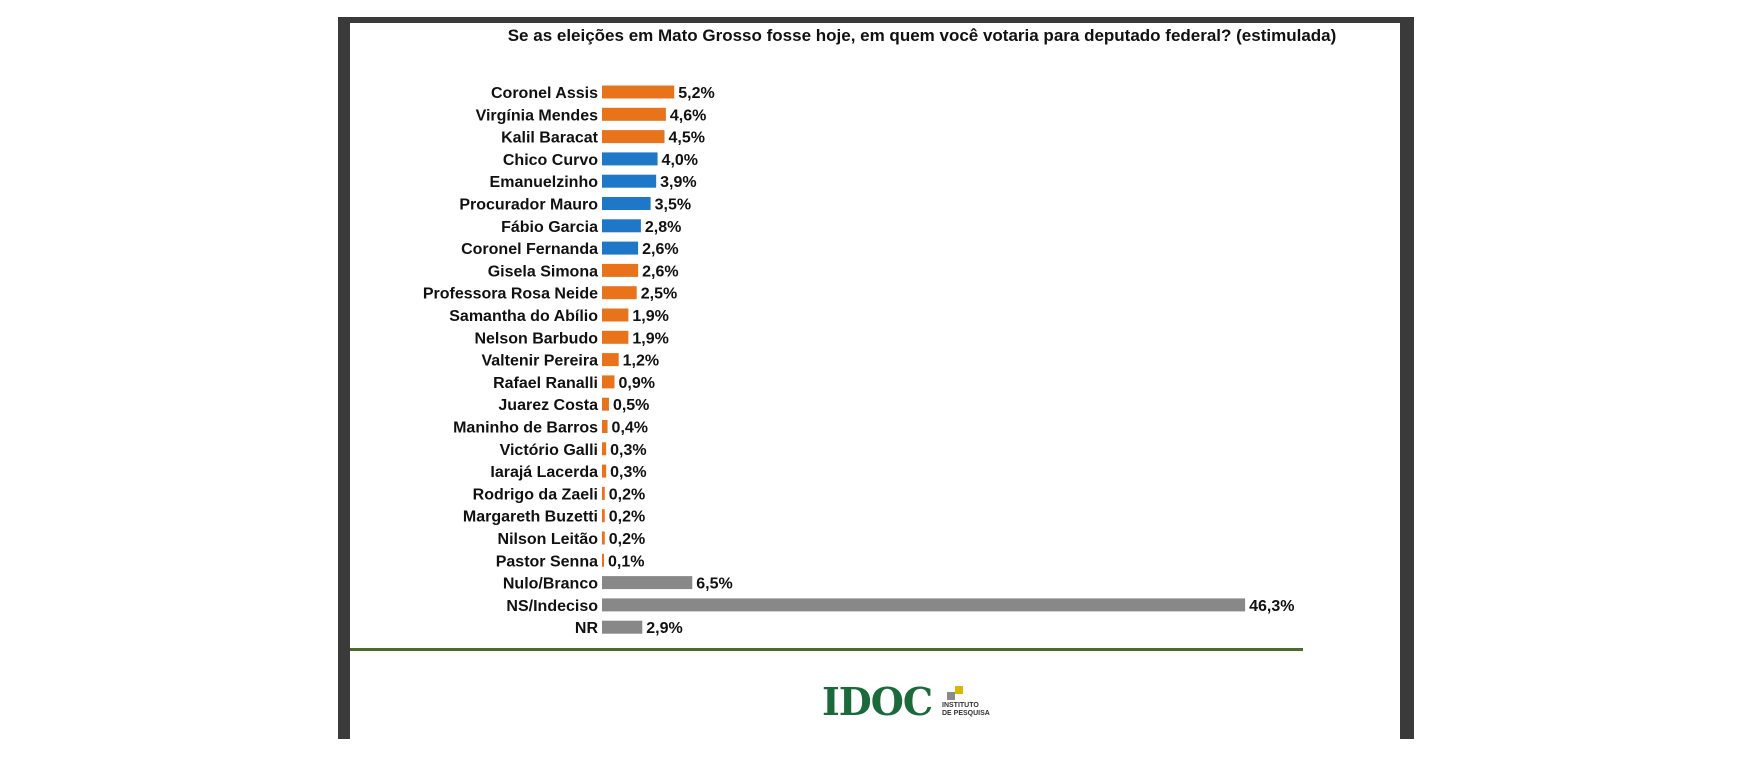 The width and height of the screenshot is (1744, 773). What do you see at coordinates (530, 517) in the screenshot?
I see `category-label: Margareth Buzetti` at bounding box center [530, 517].